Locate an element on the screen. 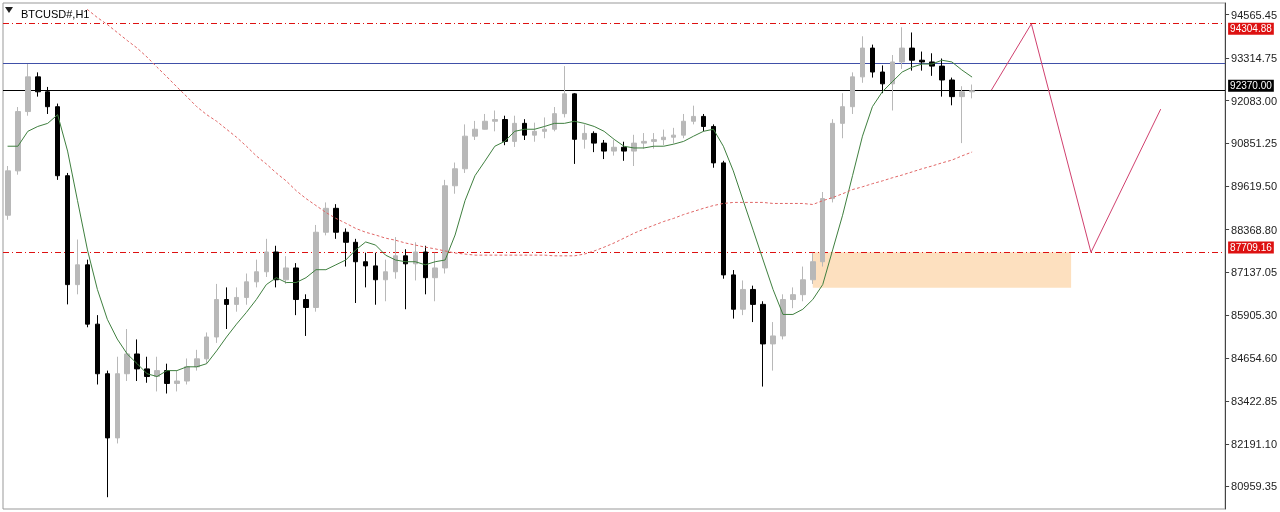 The width and height of the screenshot is (1280, 512). y-tick-label: 85905.30 is located at coordinates (1254, 314).